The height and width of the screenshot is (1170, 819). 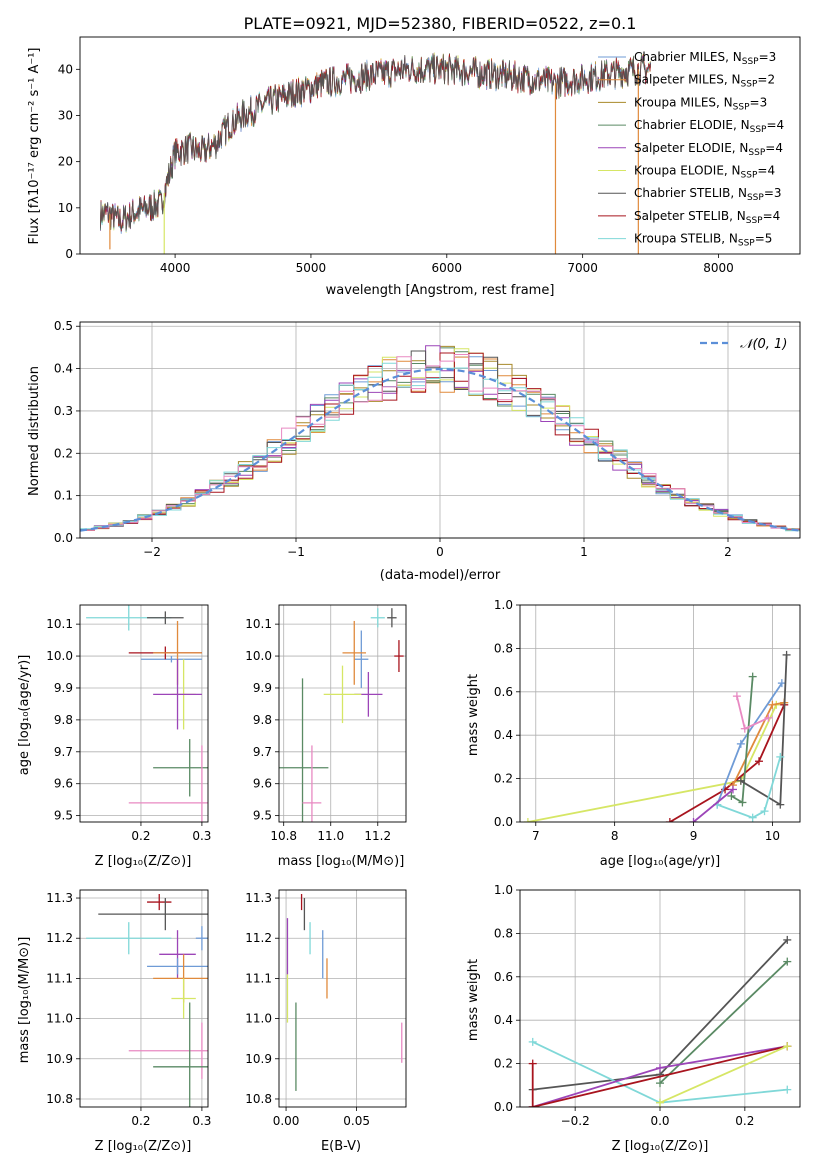 I want to click on y-tick-label: 11.2, so click(x=258, y=938).